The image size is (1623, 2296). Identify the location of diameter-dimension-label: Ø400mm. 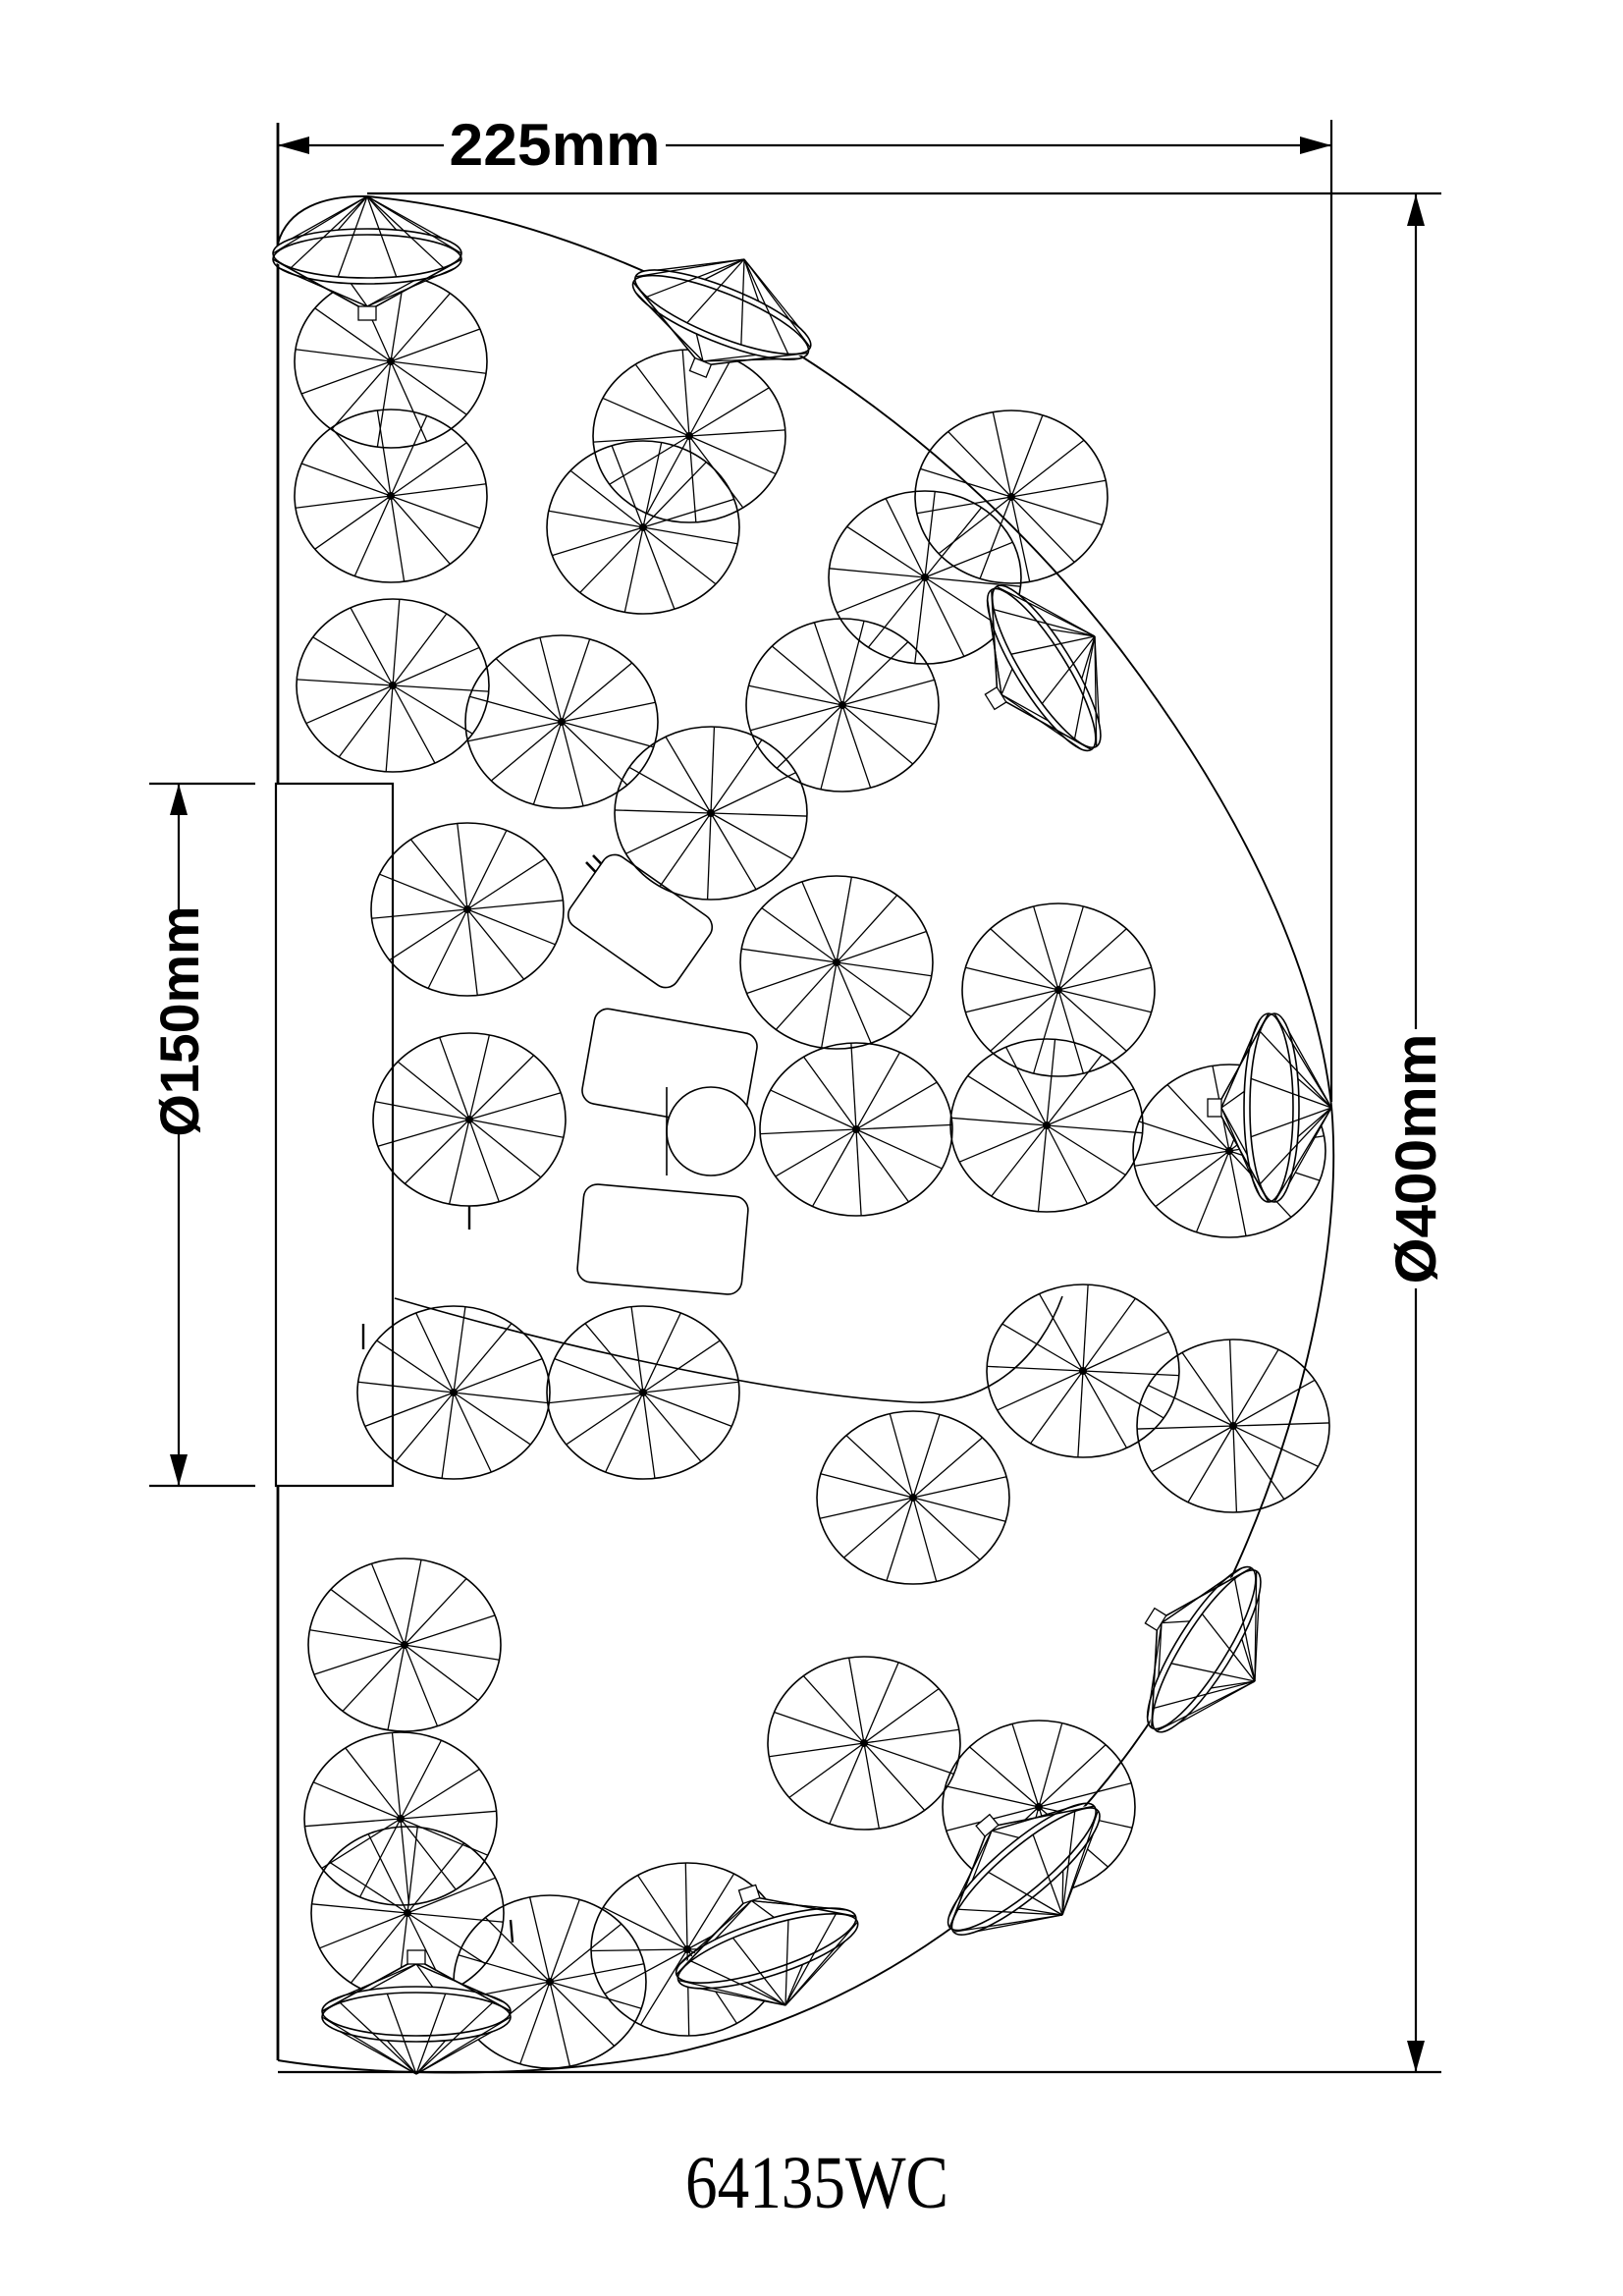
(1416, 1159).